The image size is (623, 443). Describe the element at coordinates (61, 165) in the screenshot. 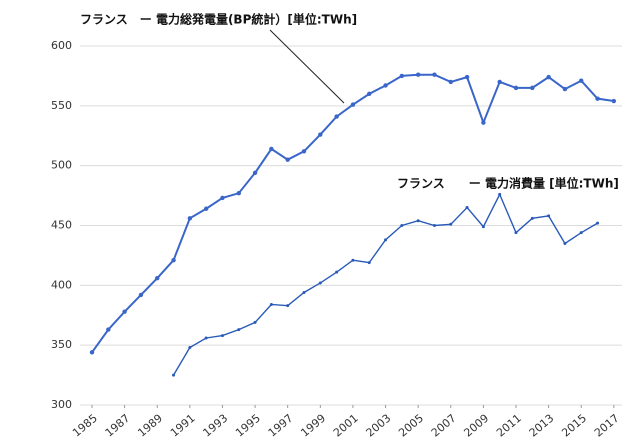

I see `y-tick-label: 500` at that location.